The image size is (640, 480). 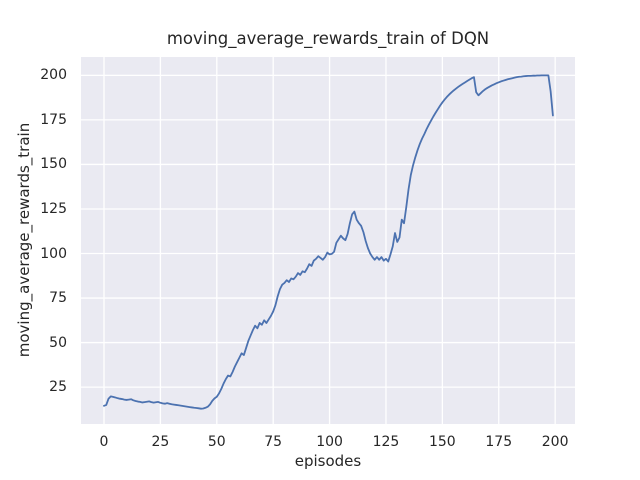 I want to click on x-tick-label: 50, so click(x=216, y=442).